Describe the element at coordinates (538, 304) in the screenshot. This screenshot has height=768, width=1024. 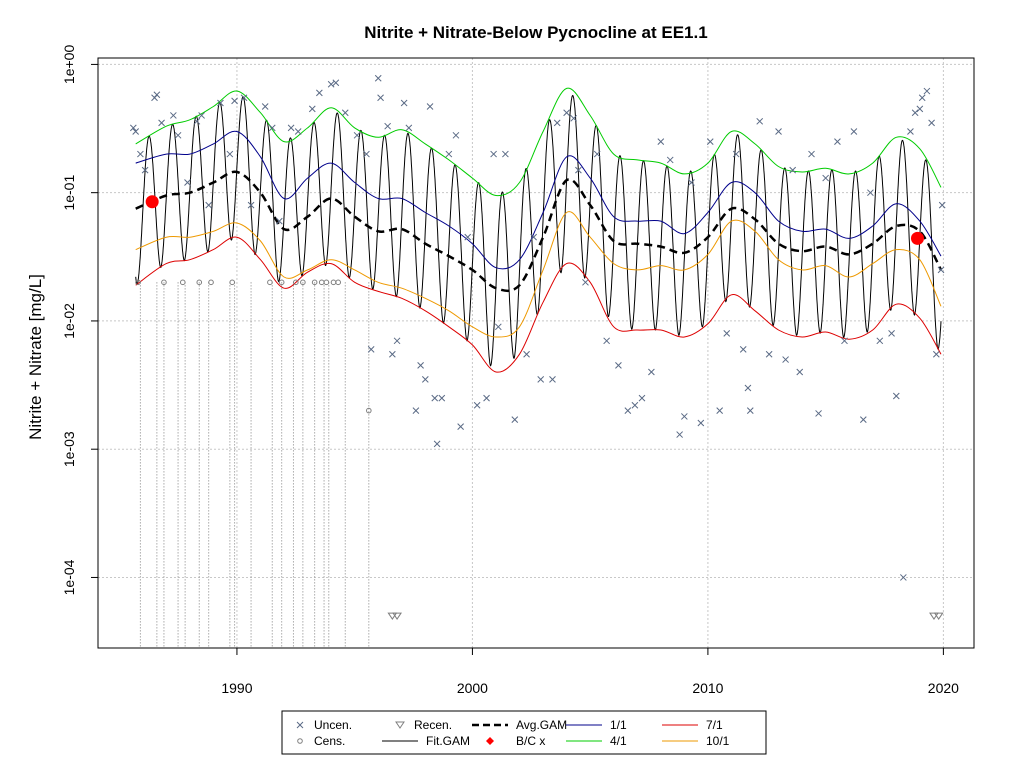
I see `series-jul` at that location.